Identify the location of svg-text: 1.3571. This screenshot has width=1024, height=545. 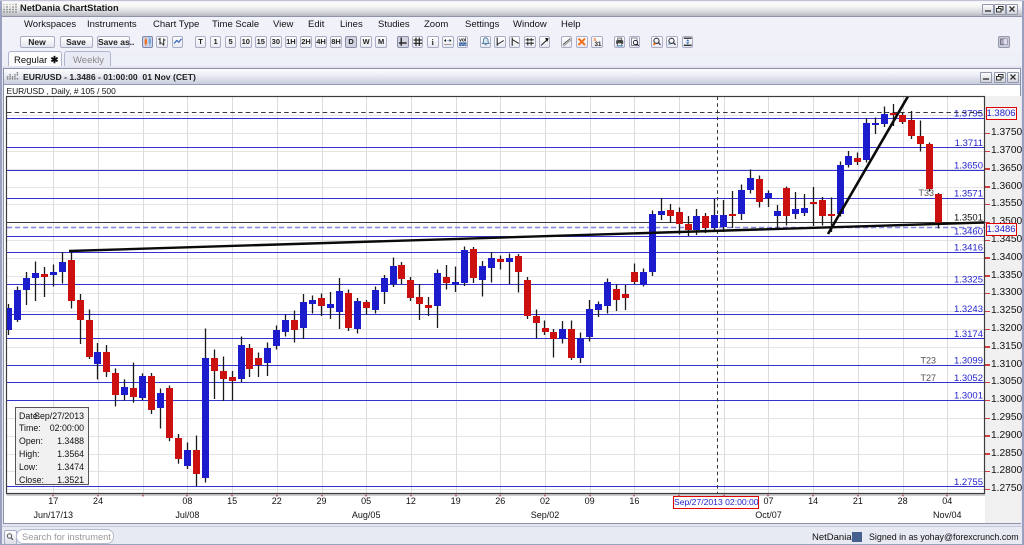
(968, 194).